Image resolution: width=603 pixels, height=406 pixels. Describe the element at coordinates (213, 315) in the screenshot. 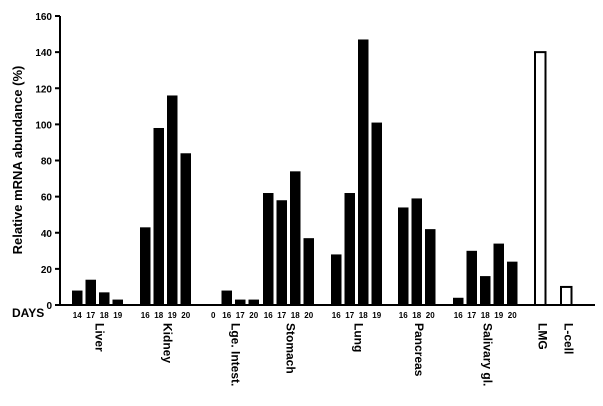

I see `day-tick-label: 0` at that location.